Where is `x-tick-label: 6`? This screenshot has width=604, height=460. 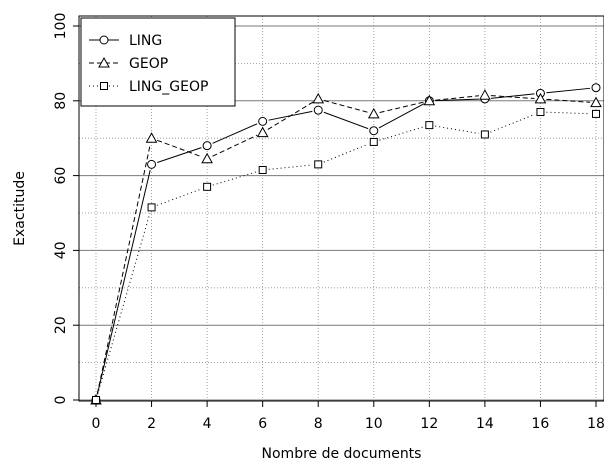 x-tick-label: 6 is located at coordinates (262, 424).